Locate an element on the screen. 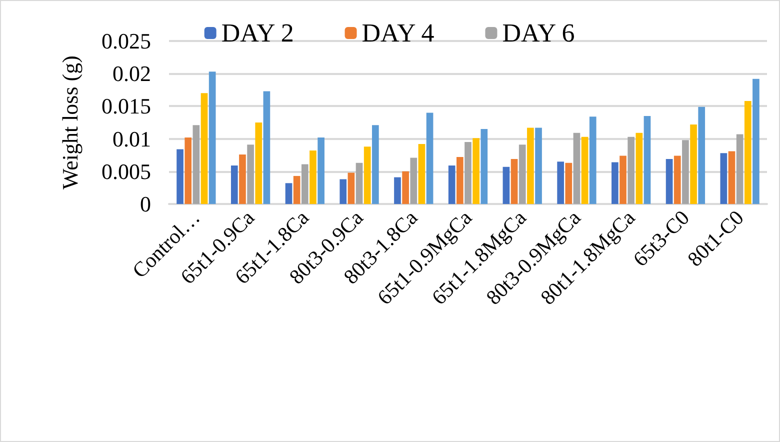 The image size is (780, 442). y-tick-label: 0.005 is located at coordinates (126, 171).